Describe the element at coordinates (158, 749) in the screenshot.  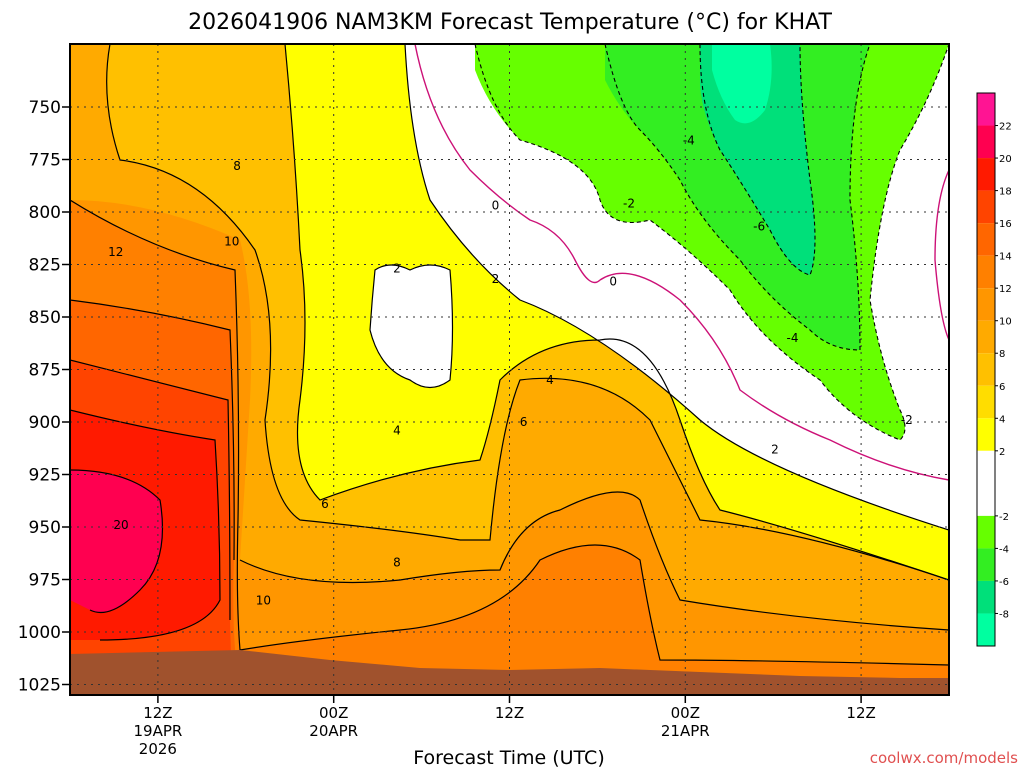
I see `x-tick-label: 2026` at that location.